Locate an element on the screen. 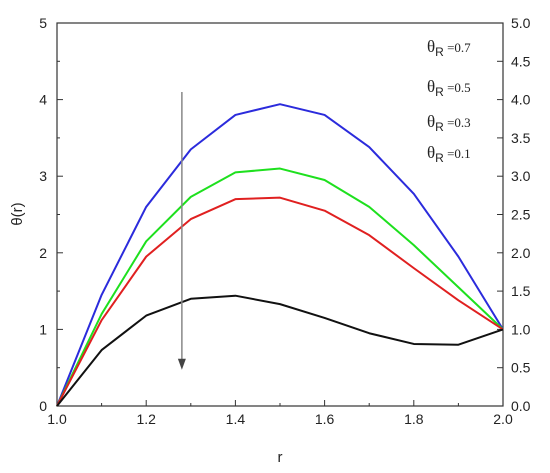 The height and width of the screenshot is (473, 550). y-tick-label-left: 5 is located at coordinates (43, 23).